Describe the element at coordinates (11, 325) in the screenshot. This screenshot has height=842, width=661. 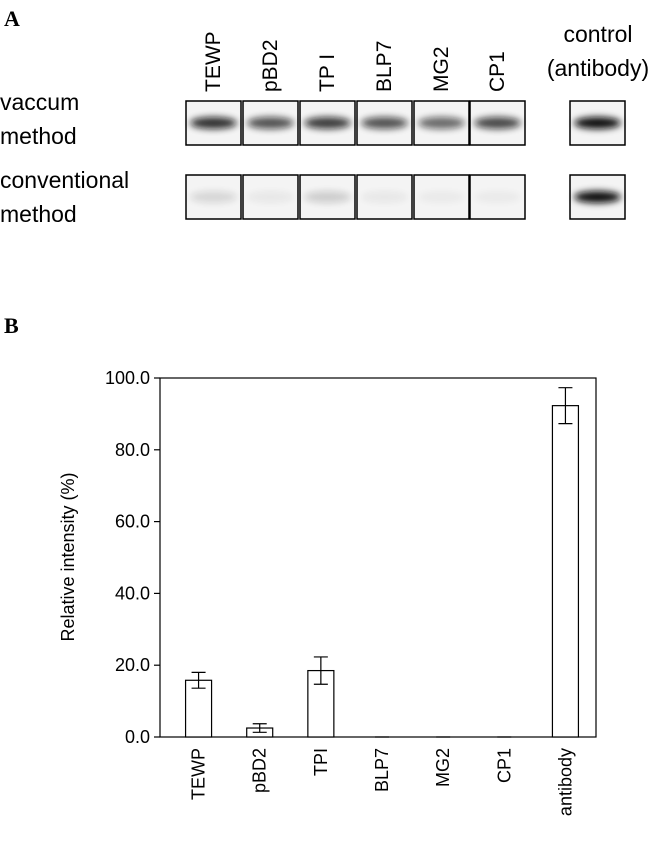
I see `panel-label: B` at that location.